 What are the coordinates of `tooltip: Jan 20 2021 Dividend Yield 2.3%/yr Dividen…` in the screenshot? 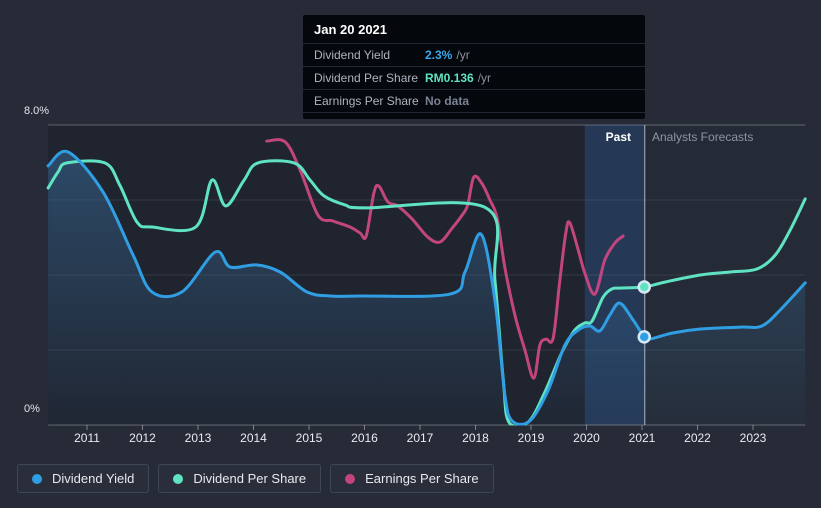 It's located at (474, 67).